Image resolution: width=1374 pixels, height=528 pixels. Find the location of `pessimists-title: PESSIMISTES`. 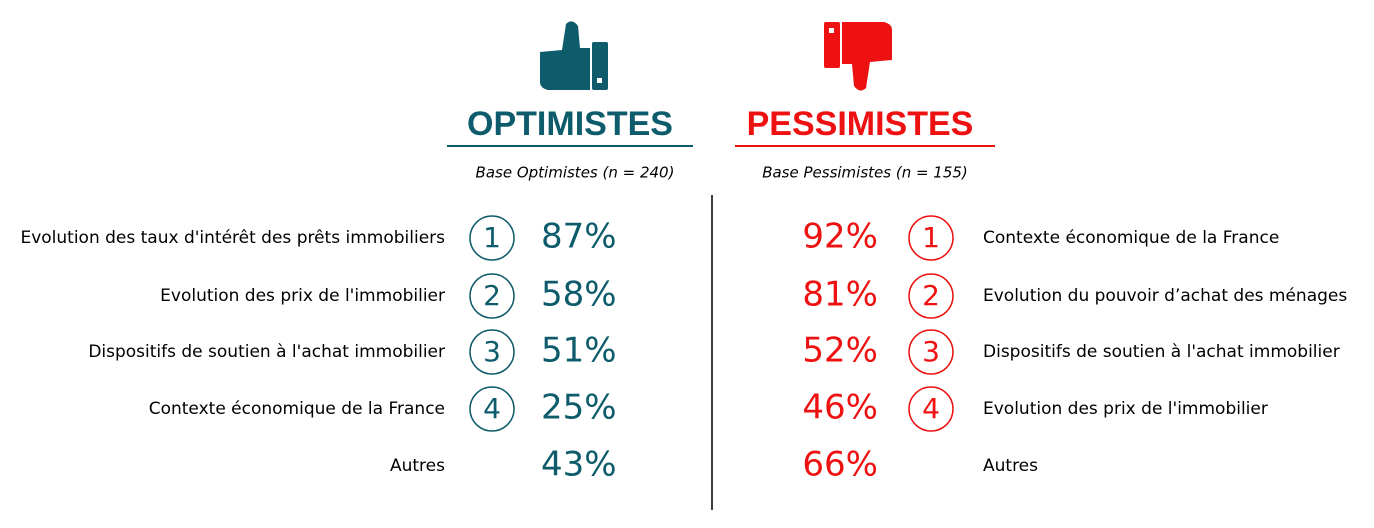

pessimists-title: PESSIMISTES is located at coordinates (860, 124).